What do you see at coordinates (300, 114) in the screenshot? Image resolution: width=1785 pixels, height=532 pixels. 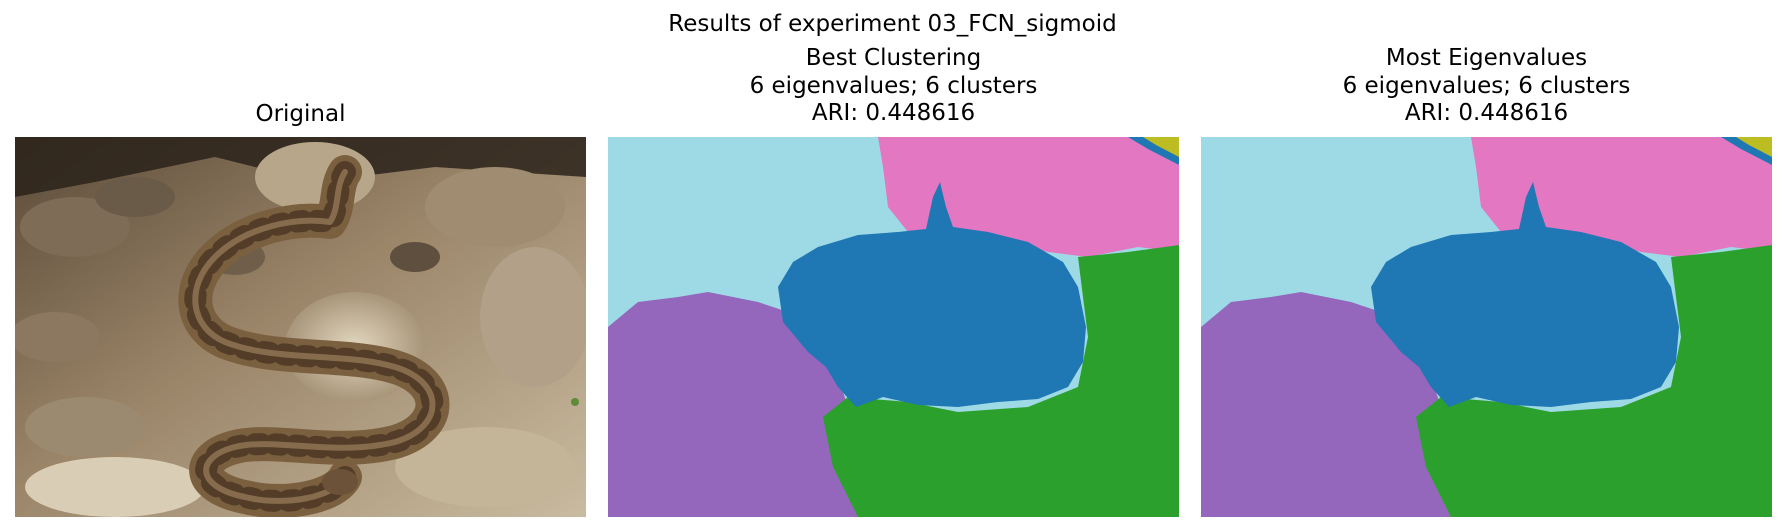 I see `panel-title-original: Original` at bounding box center [300, 114].